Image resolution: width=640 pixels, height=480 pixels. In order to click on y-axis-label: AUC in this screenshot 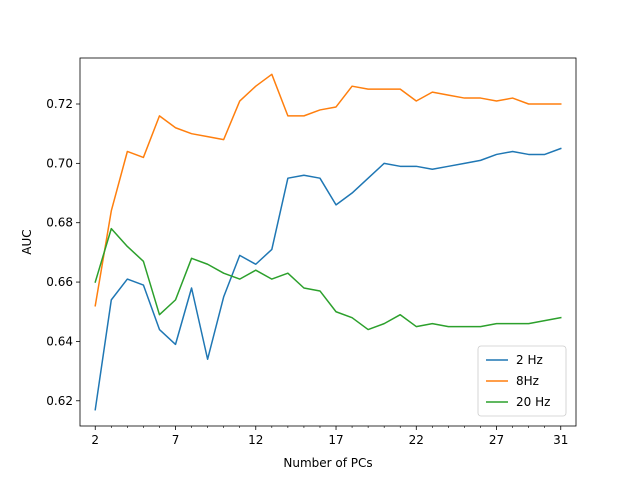, I will do `click(27, 241)`.